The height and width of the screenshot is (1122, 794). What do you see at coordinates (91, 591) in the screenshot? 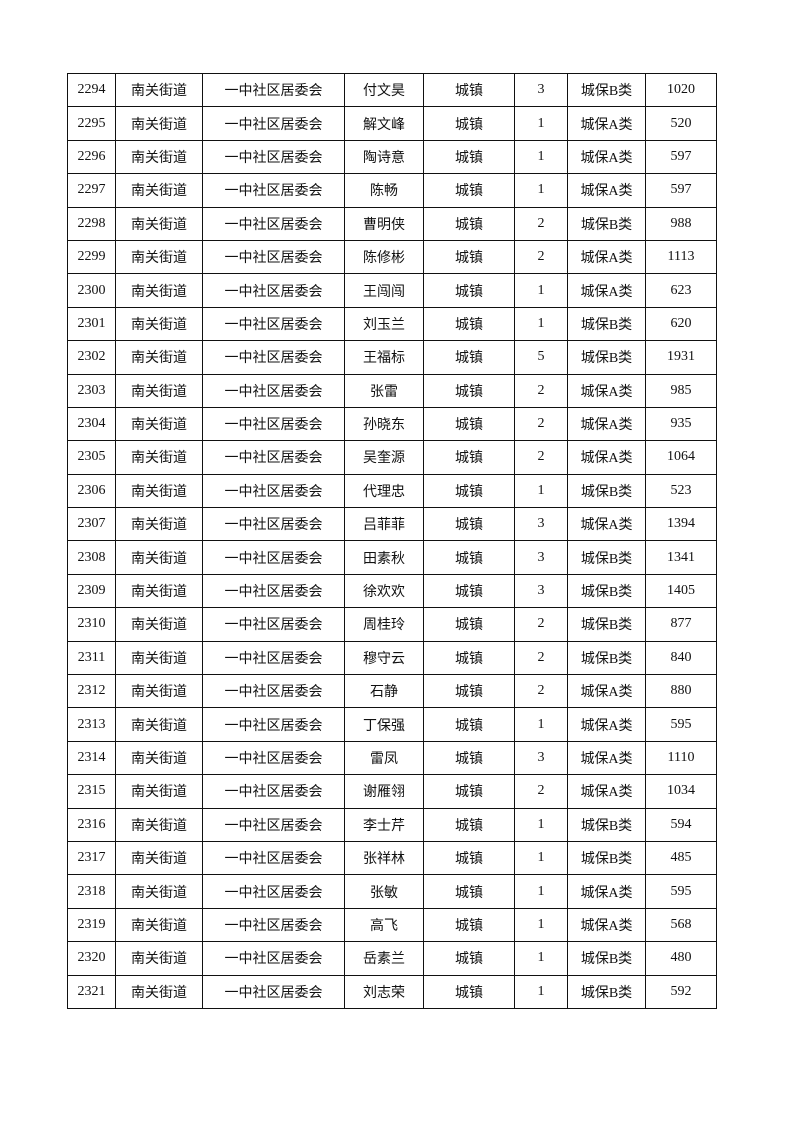
I see `row-number-cell: 2309` at bounding box center [91, 591].